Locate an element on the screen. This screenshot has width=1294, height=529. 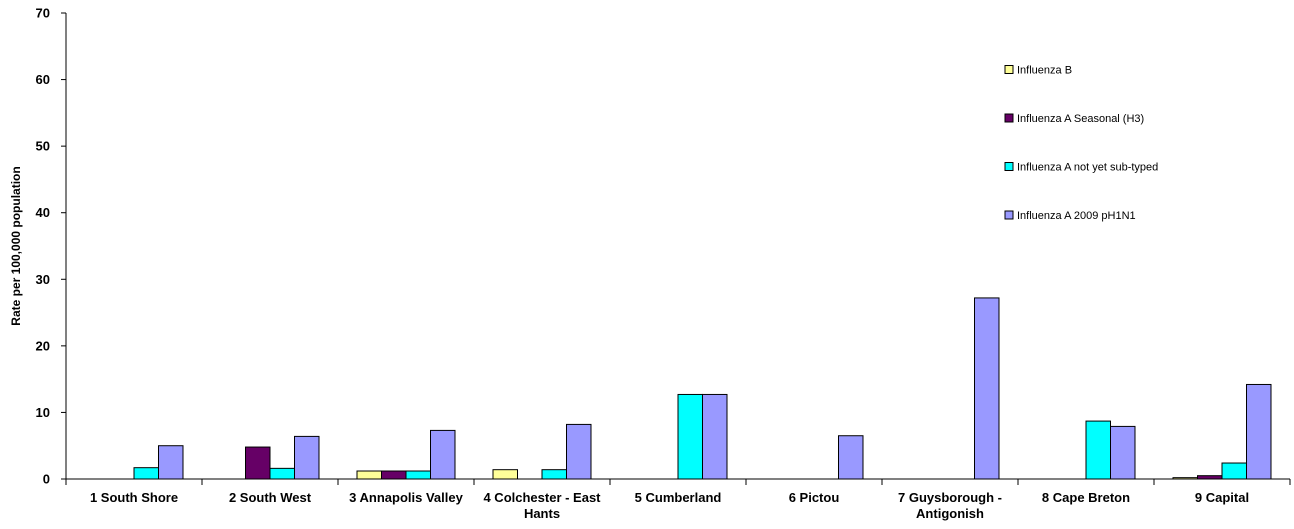
y-axis-label: Rate per 100,000 population is located at coordinates (16, 245).